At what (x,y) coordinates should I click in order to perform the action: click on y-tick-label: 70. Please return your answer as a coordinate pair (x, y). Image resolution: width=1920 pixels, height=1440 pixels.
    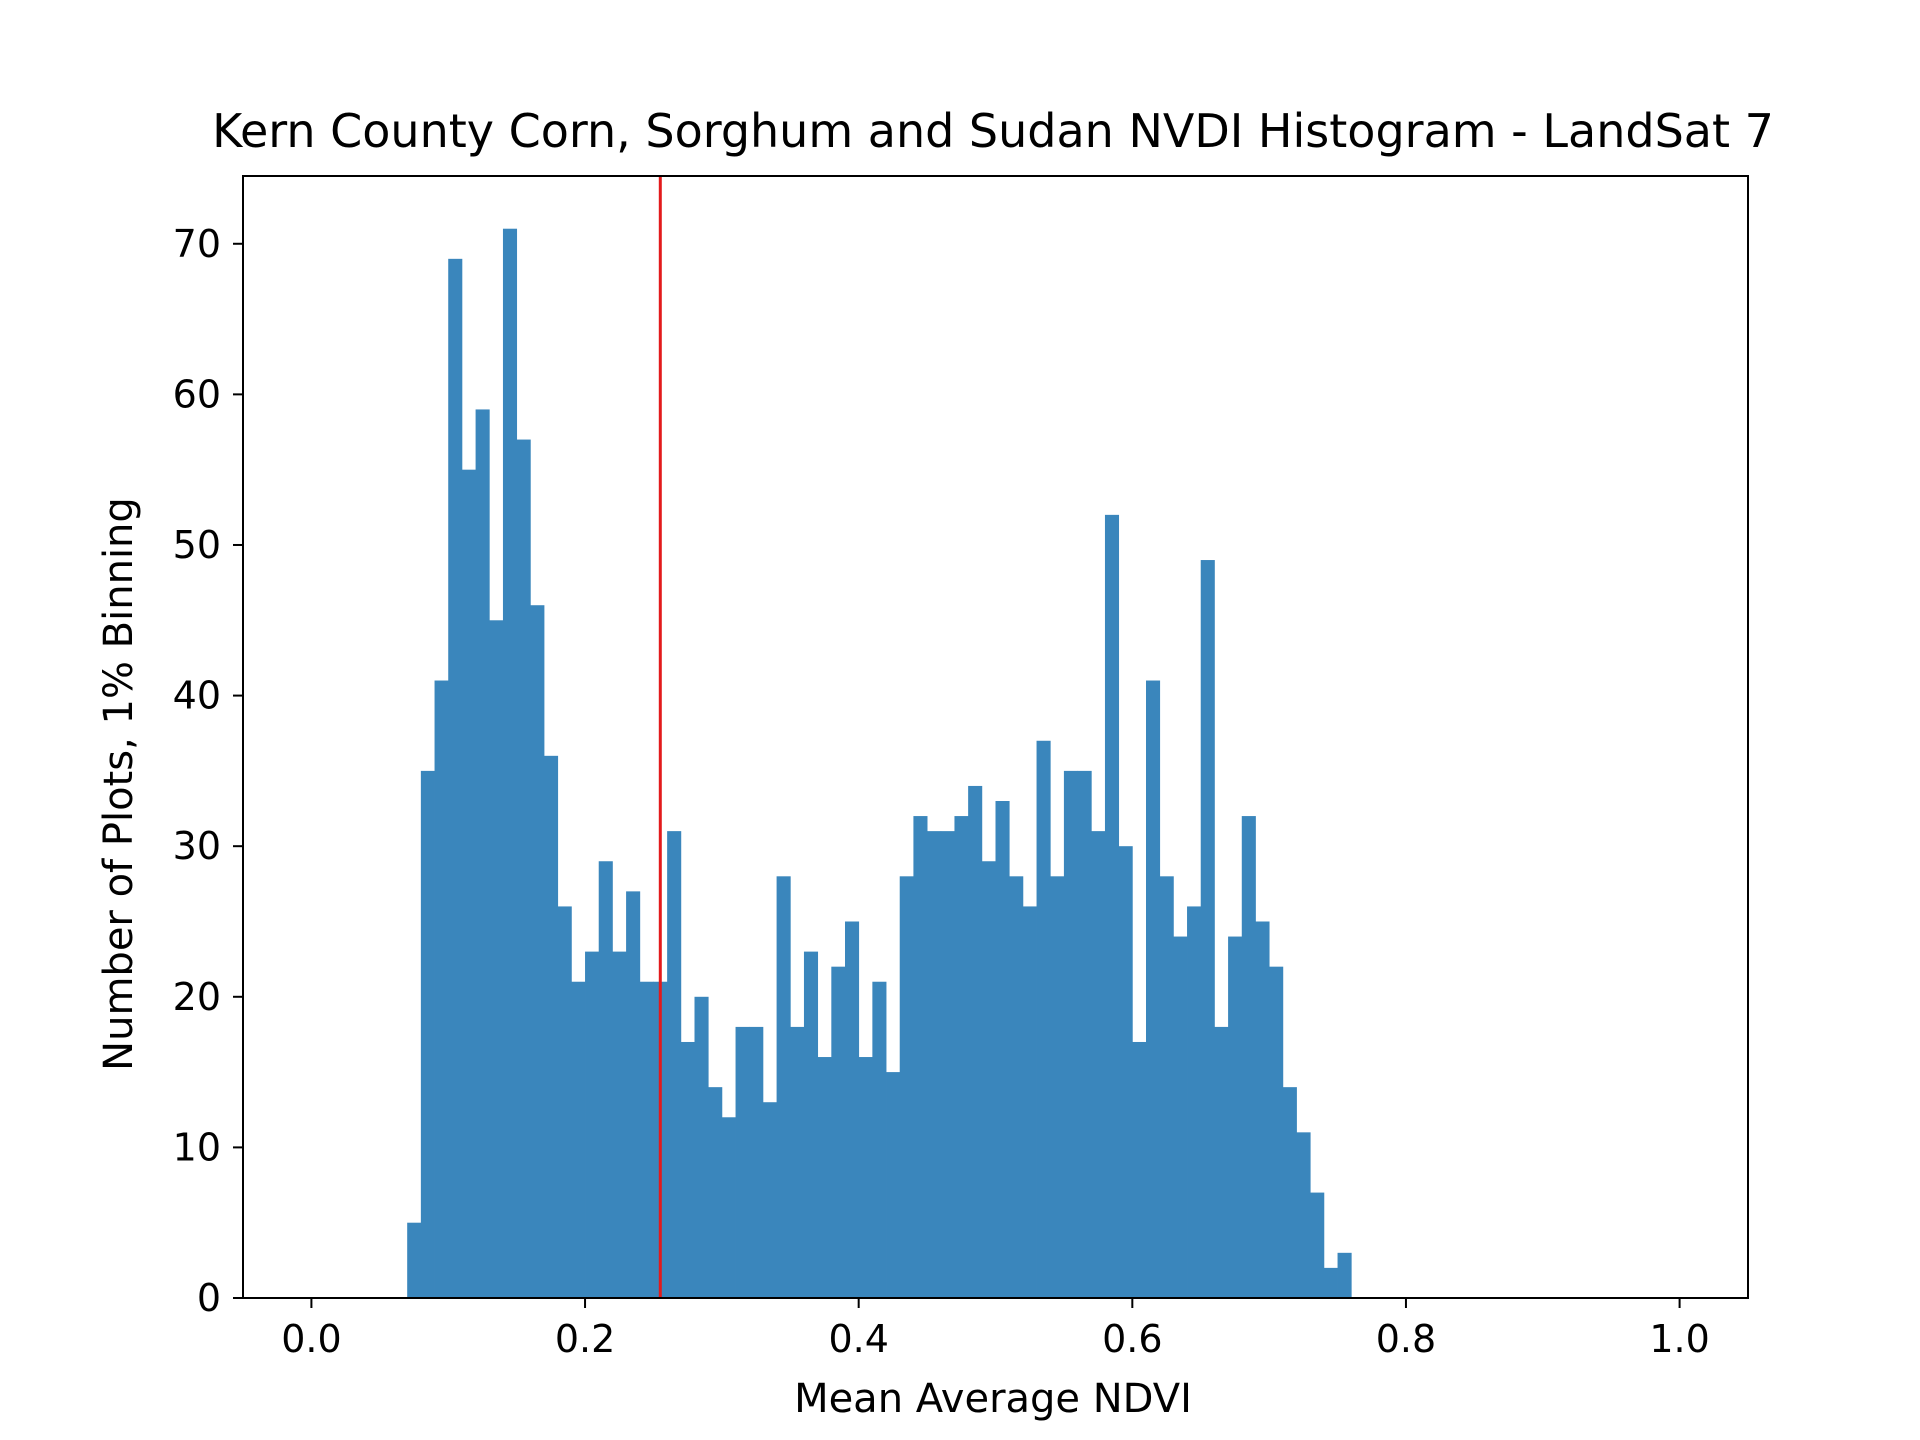
    Looking at the image, I should click on (197, 244).